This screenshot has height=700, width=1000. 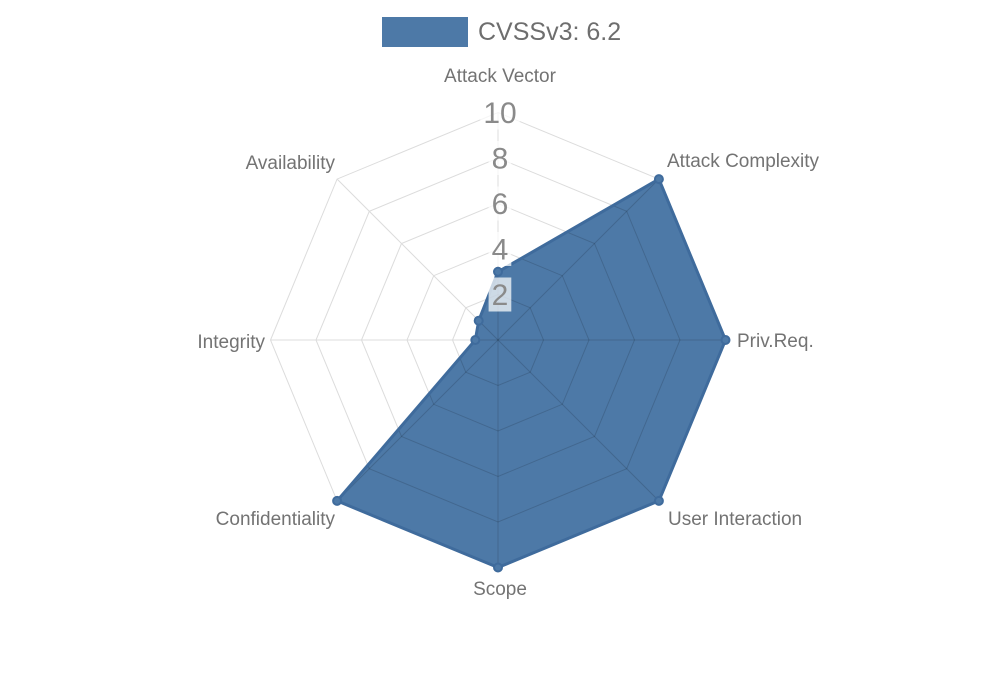 What do you see at coordinates (775, 341) in the screenshot?
I see `axis-label-priv-req-: Priv.Req.` at bounding box center [775, 341].